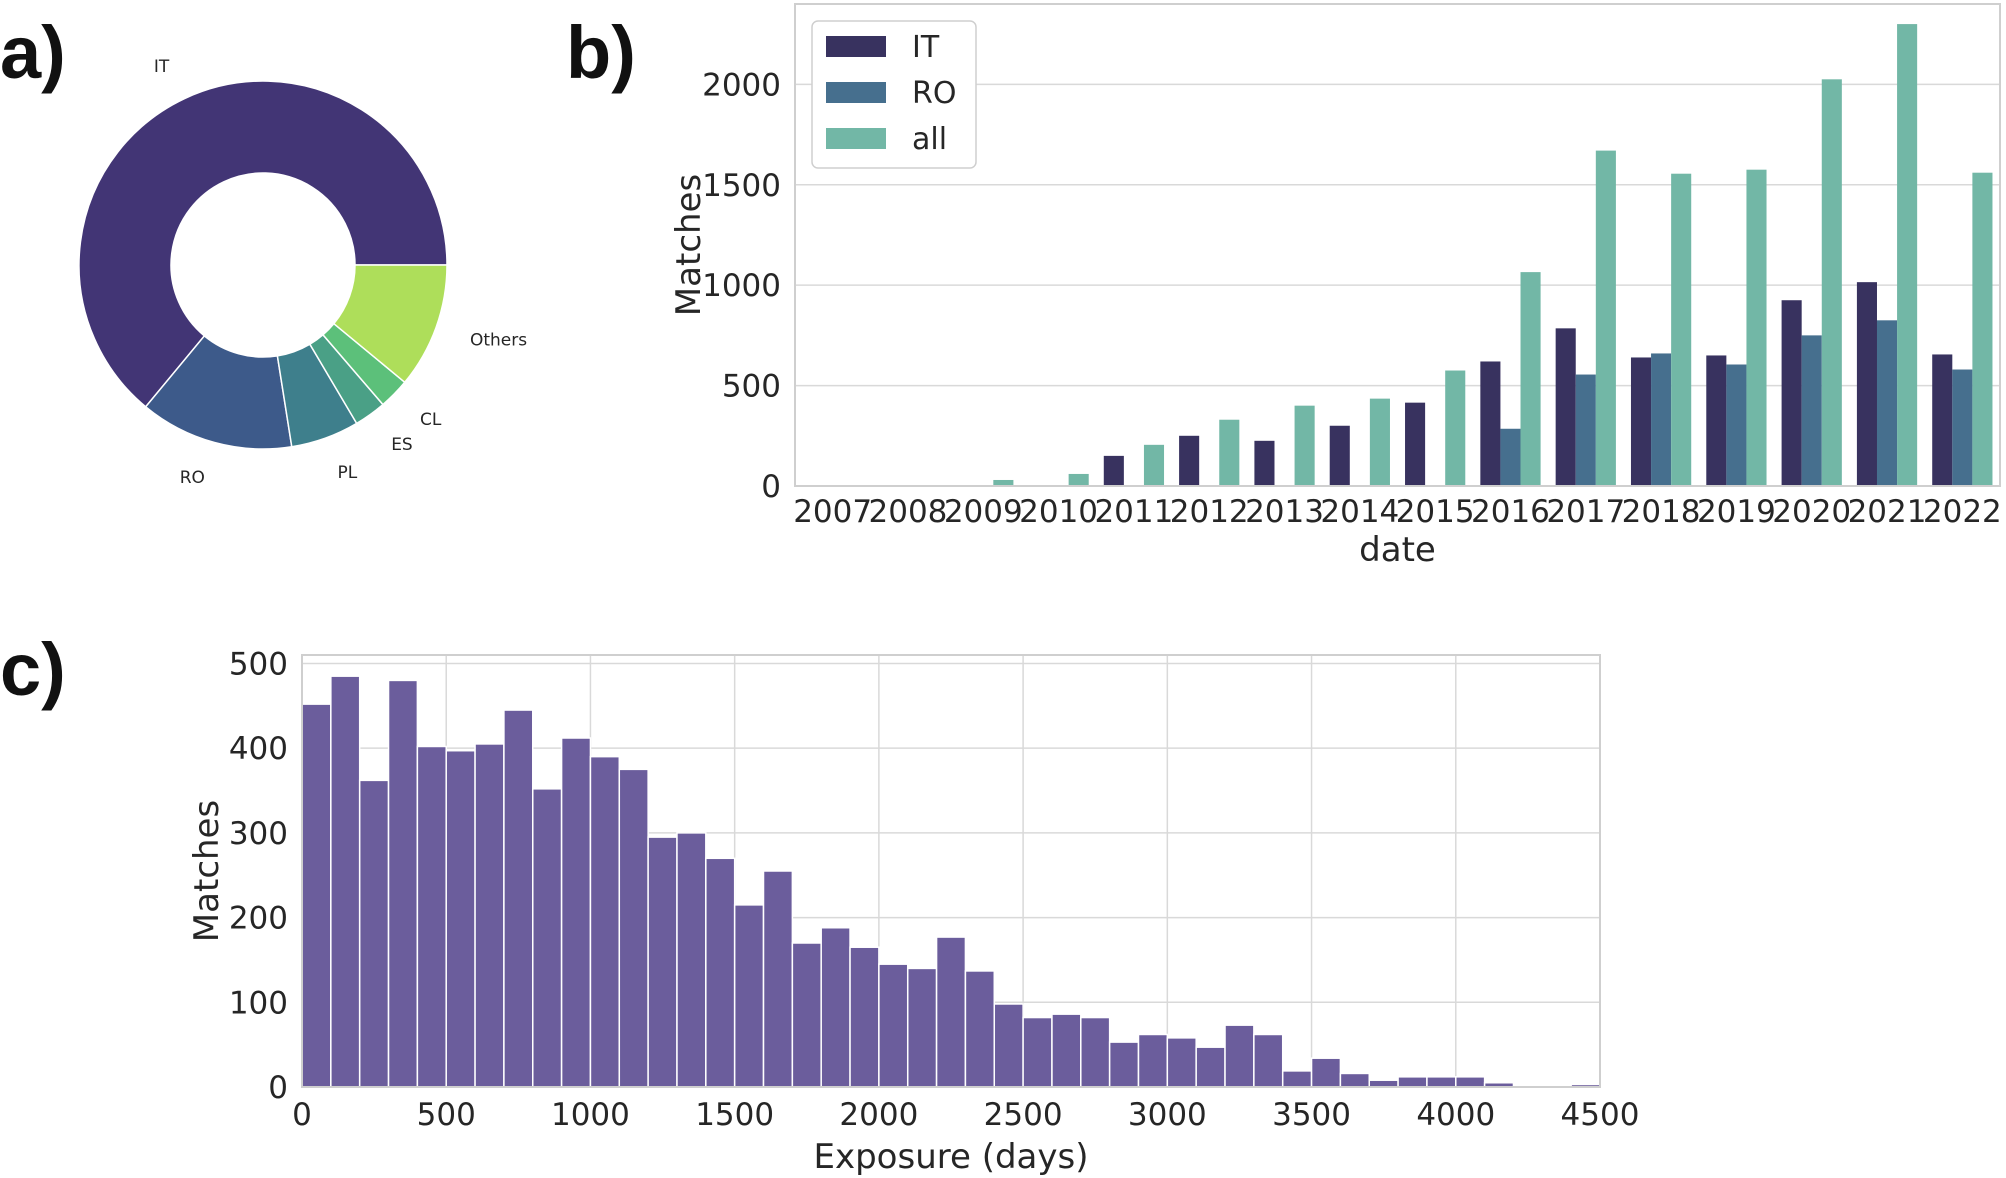  Describe the element at coordinates (1284, 512) in the screenshot. I see `x-tick-label-b: 2013` at that location.